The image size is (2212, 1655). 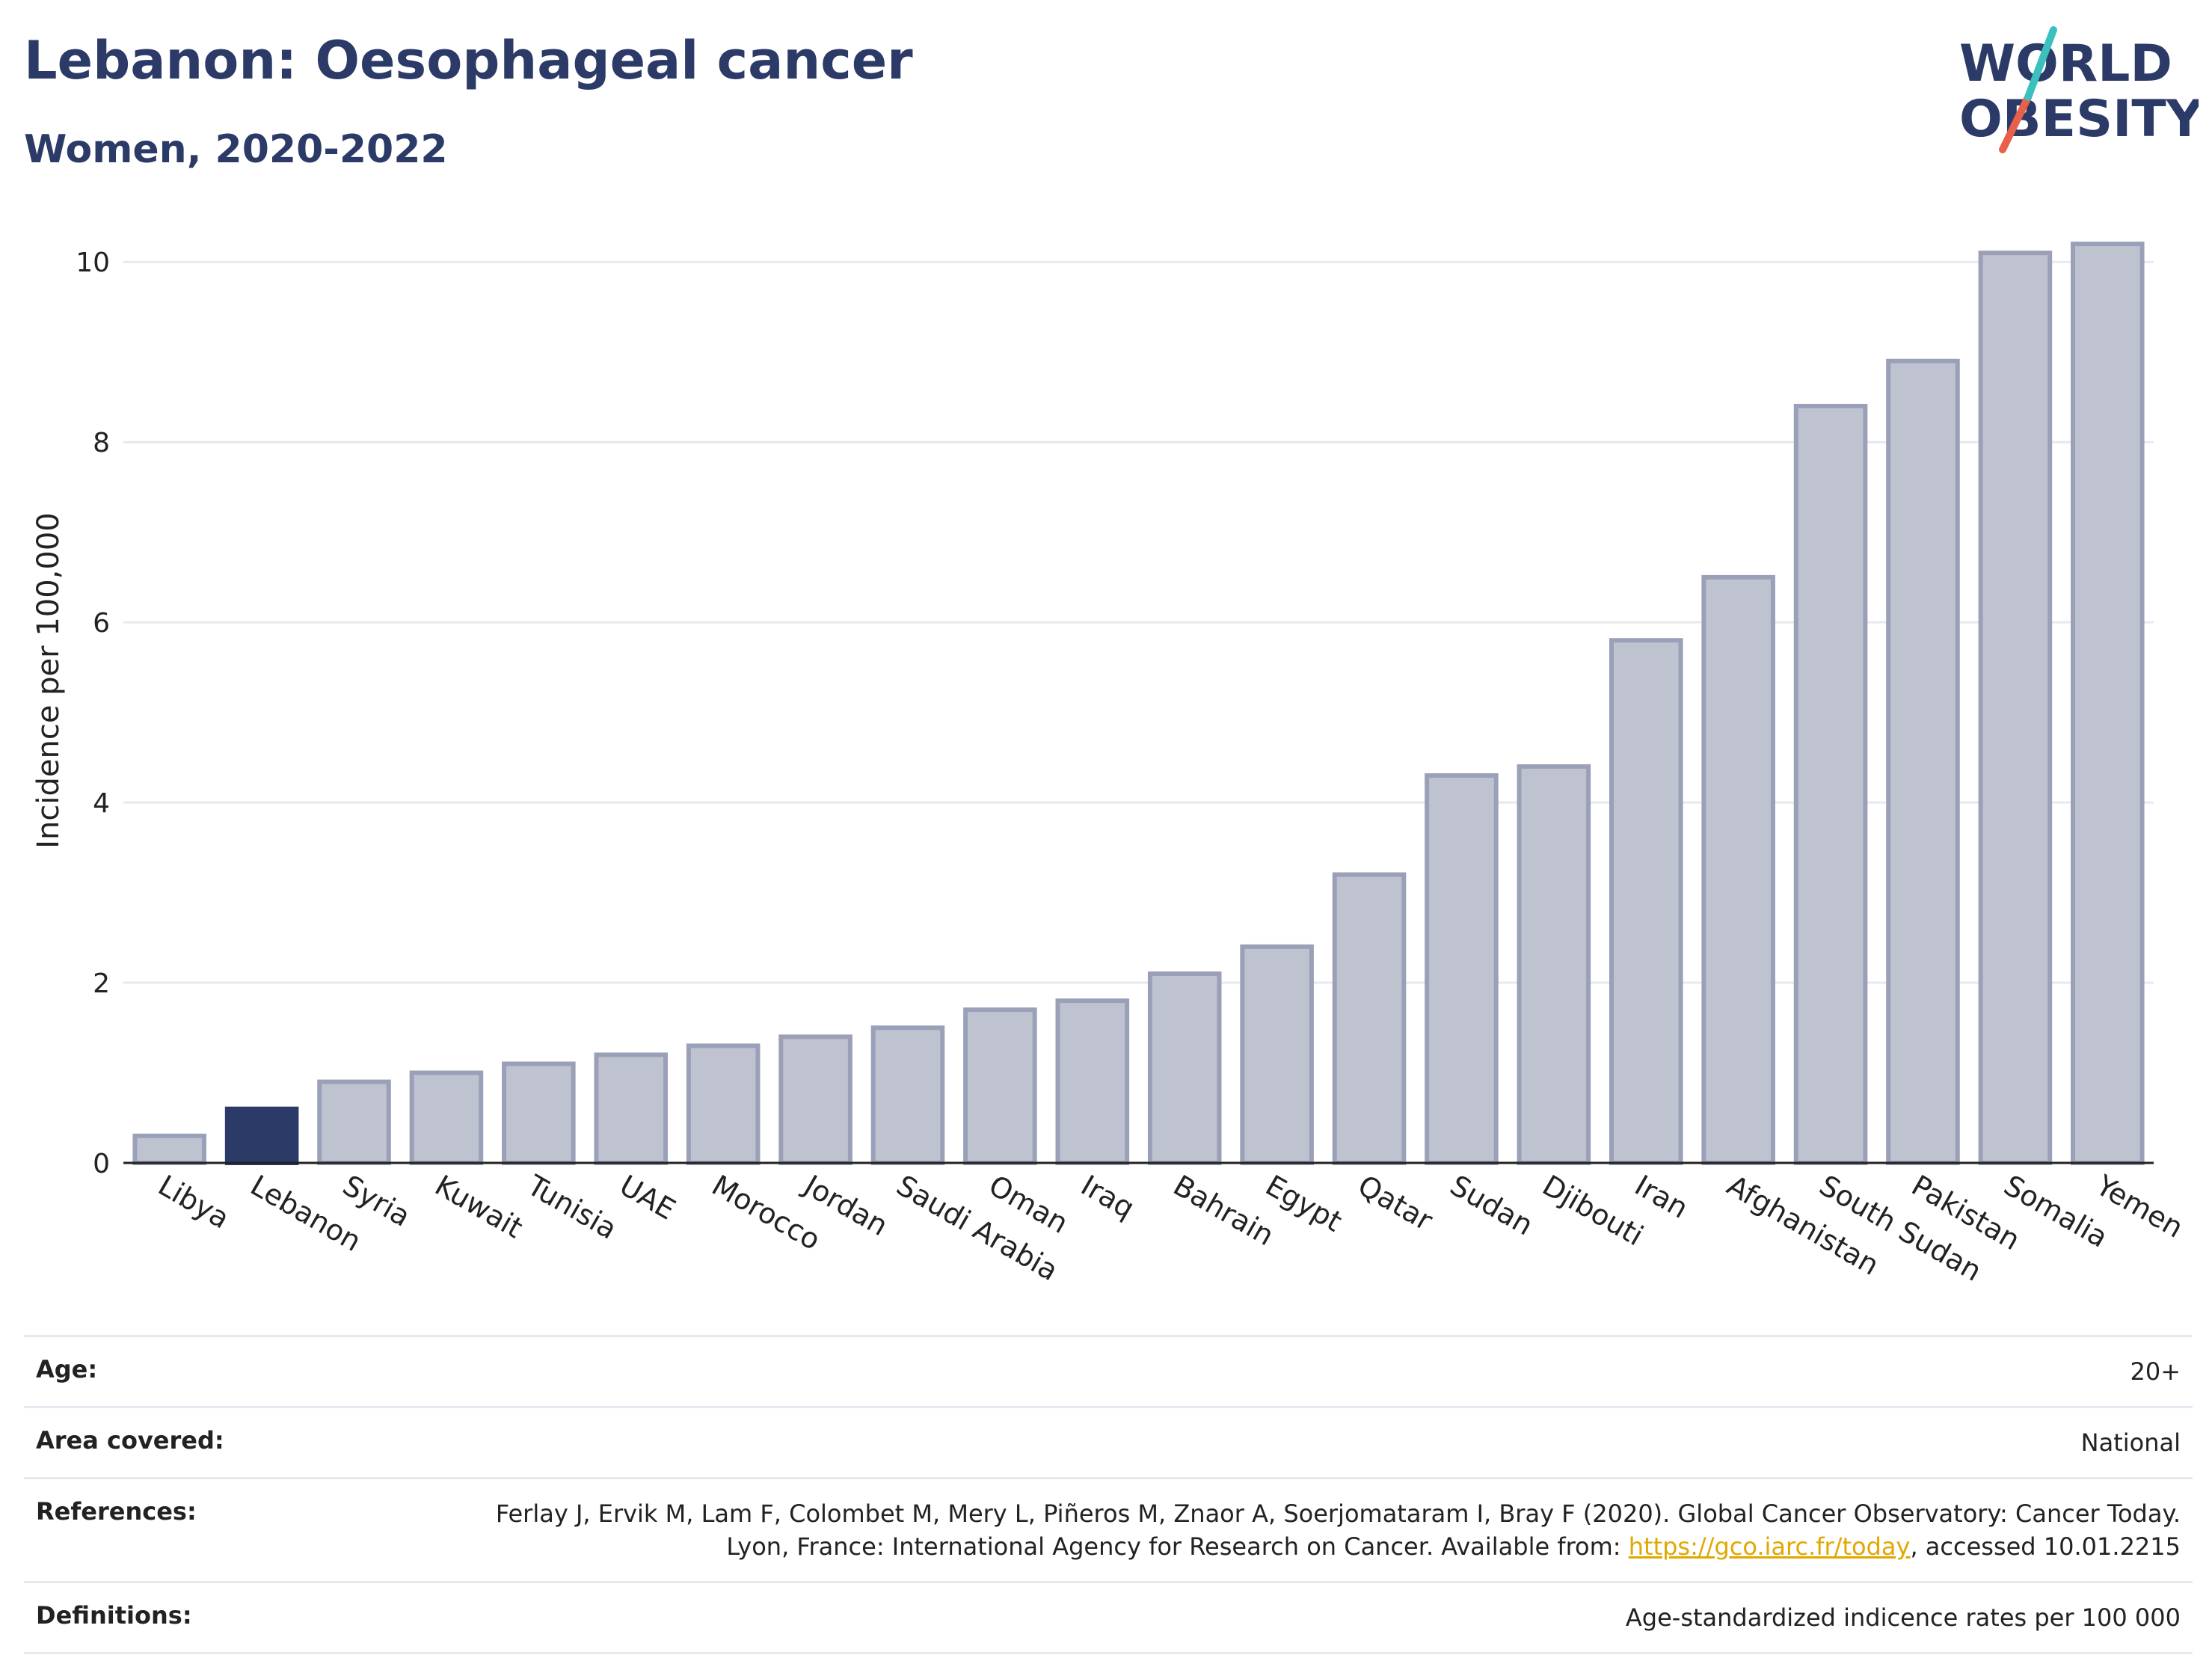 What do you see at coordinates (354, 1122) in the screenshot?
I see `bar-syria` at bounding box center [354, 1122].